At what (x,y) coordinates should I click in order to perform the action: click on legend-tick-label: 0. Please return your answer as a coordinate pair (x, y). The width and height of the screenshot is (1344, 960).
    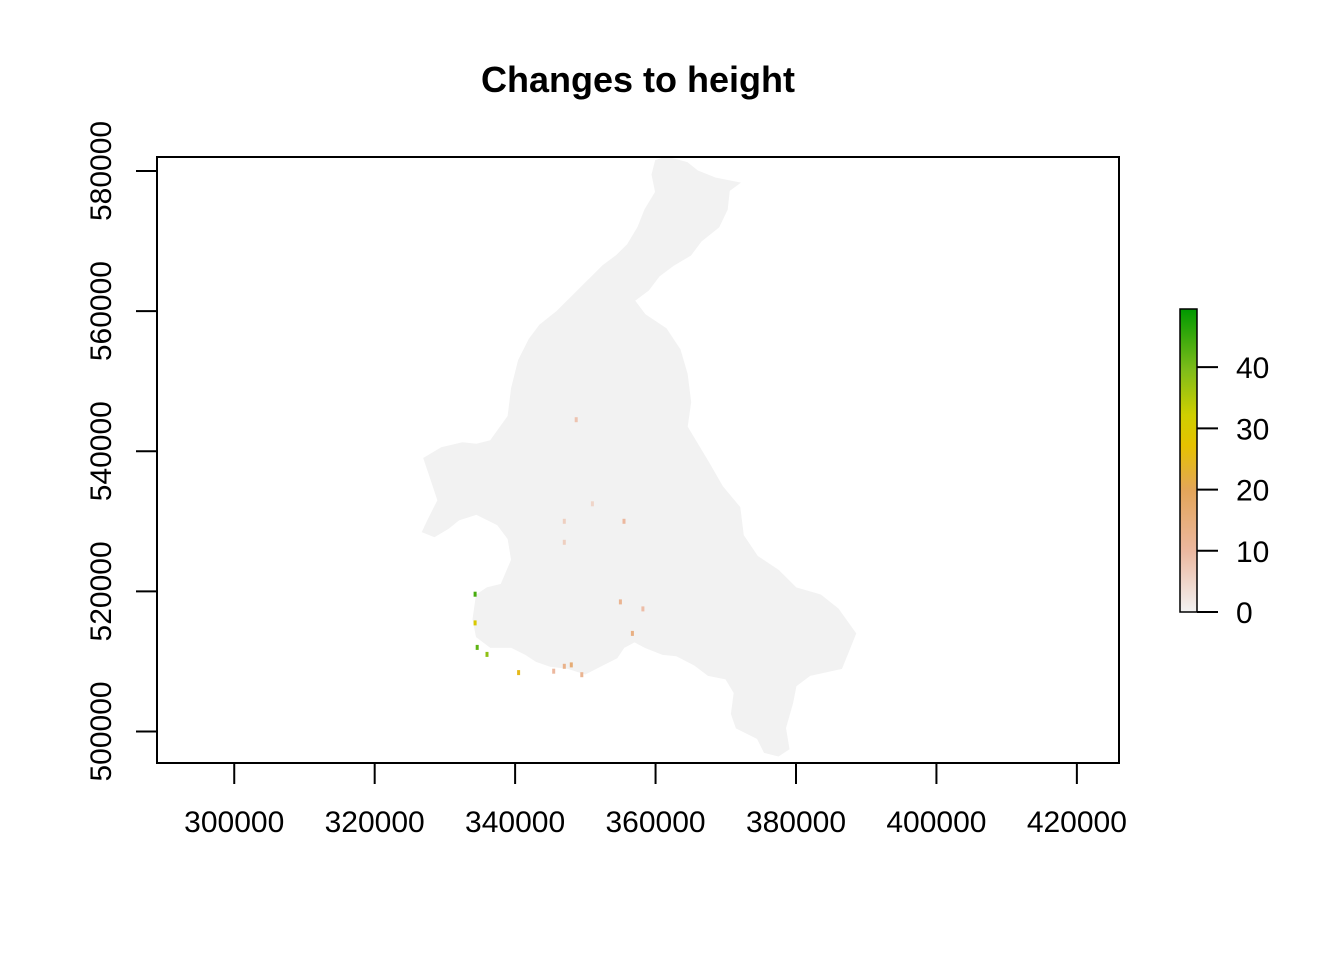
    Looking at the image, I should click on (1244, 613).